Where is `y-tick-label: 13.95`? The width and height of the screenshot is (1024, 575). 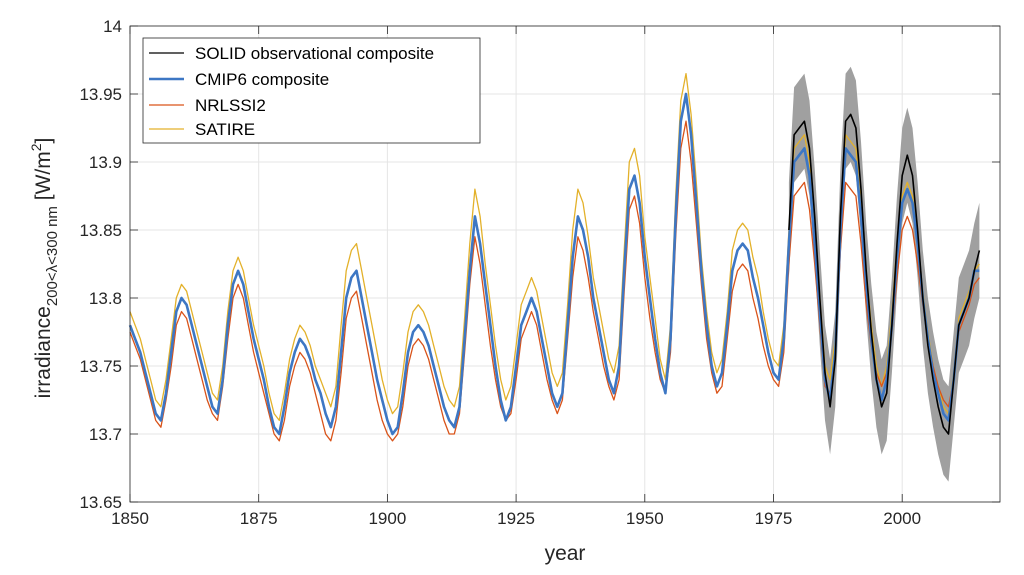
y-tick-label: 13.95 is located at coordinates (100, 94).